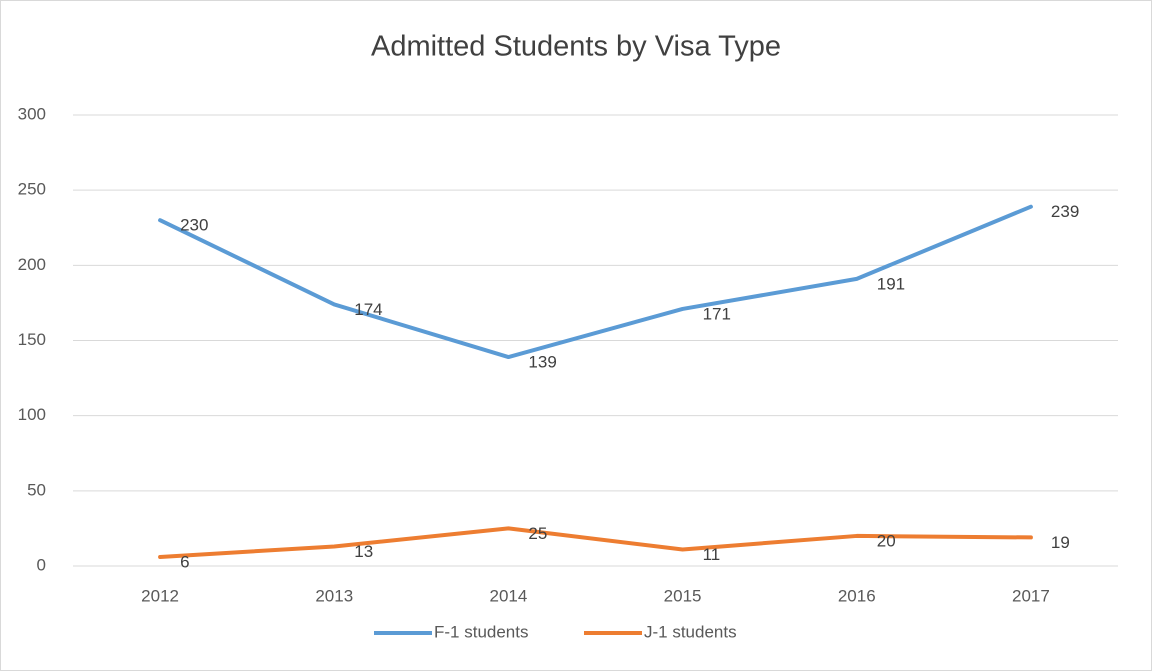 This screenshot has width=1152, height=671. I want to click on x-tick-label: 2014, so click(509, 595).